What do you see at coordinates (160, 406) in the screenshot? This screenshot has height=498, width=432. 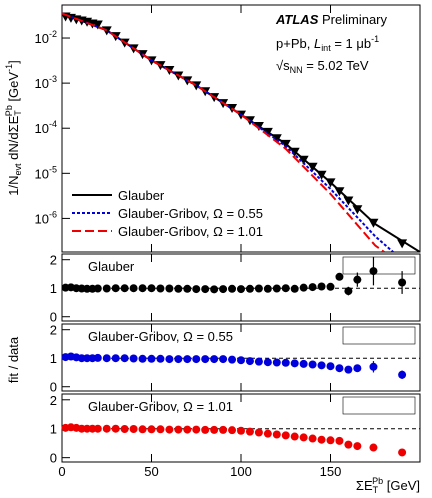 I see `panel-label: Glauber-Gribov, Ω = 1.01` at bounding box center [160, 406].